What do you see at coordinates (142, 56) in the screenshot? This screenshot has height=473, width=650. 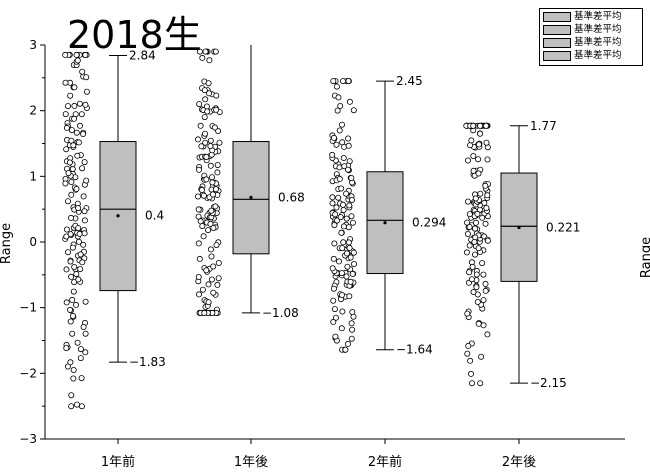 I see `whisker-high-label: 2.84` at bounding box center [142, 56].